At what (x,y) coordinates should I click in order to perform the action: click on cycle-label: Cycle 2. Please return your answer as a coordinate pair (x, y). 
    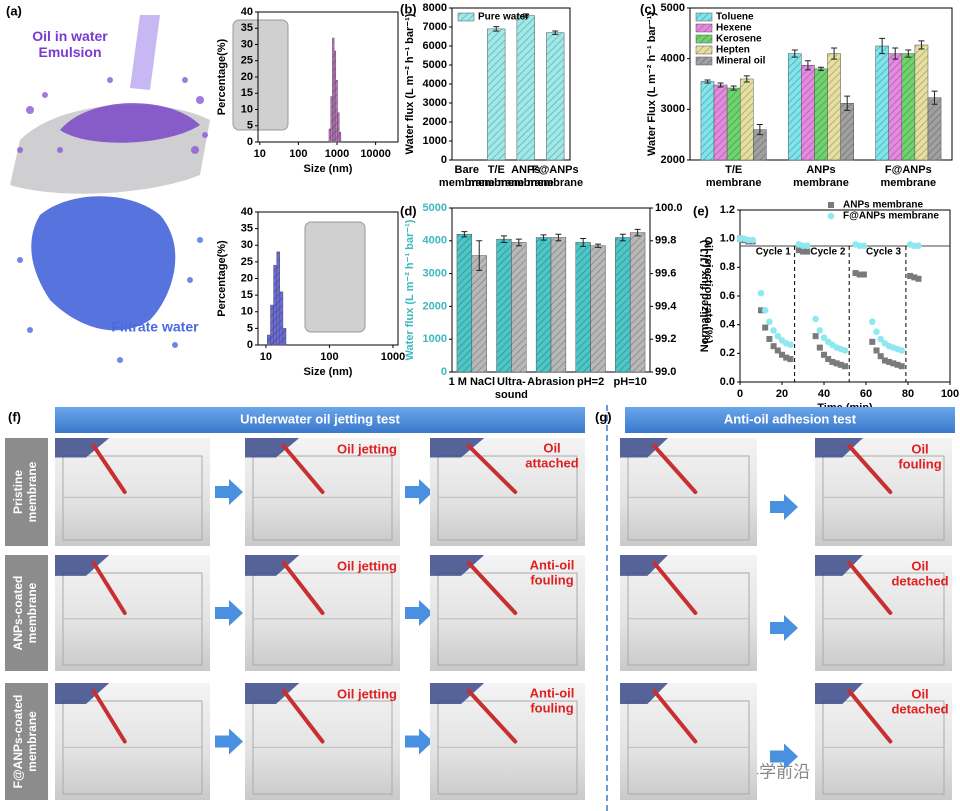
    Looking at the image, I should click on (827, 252).